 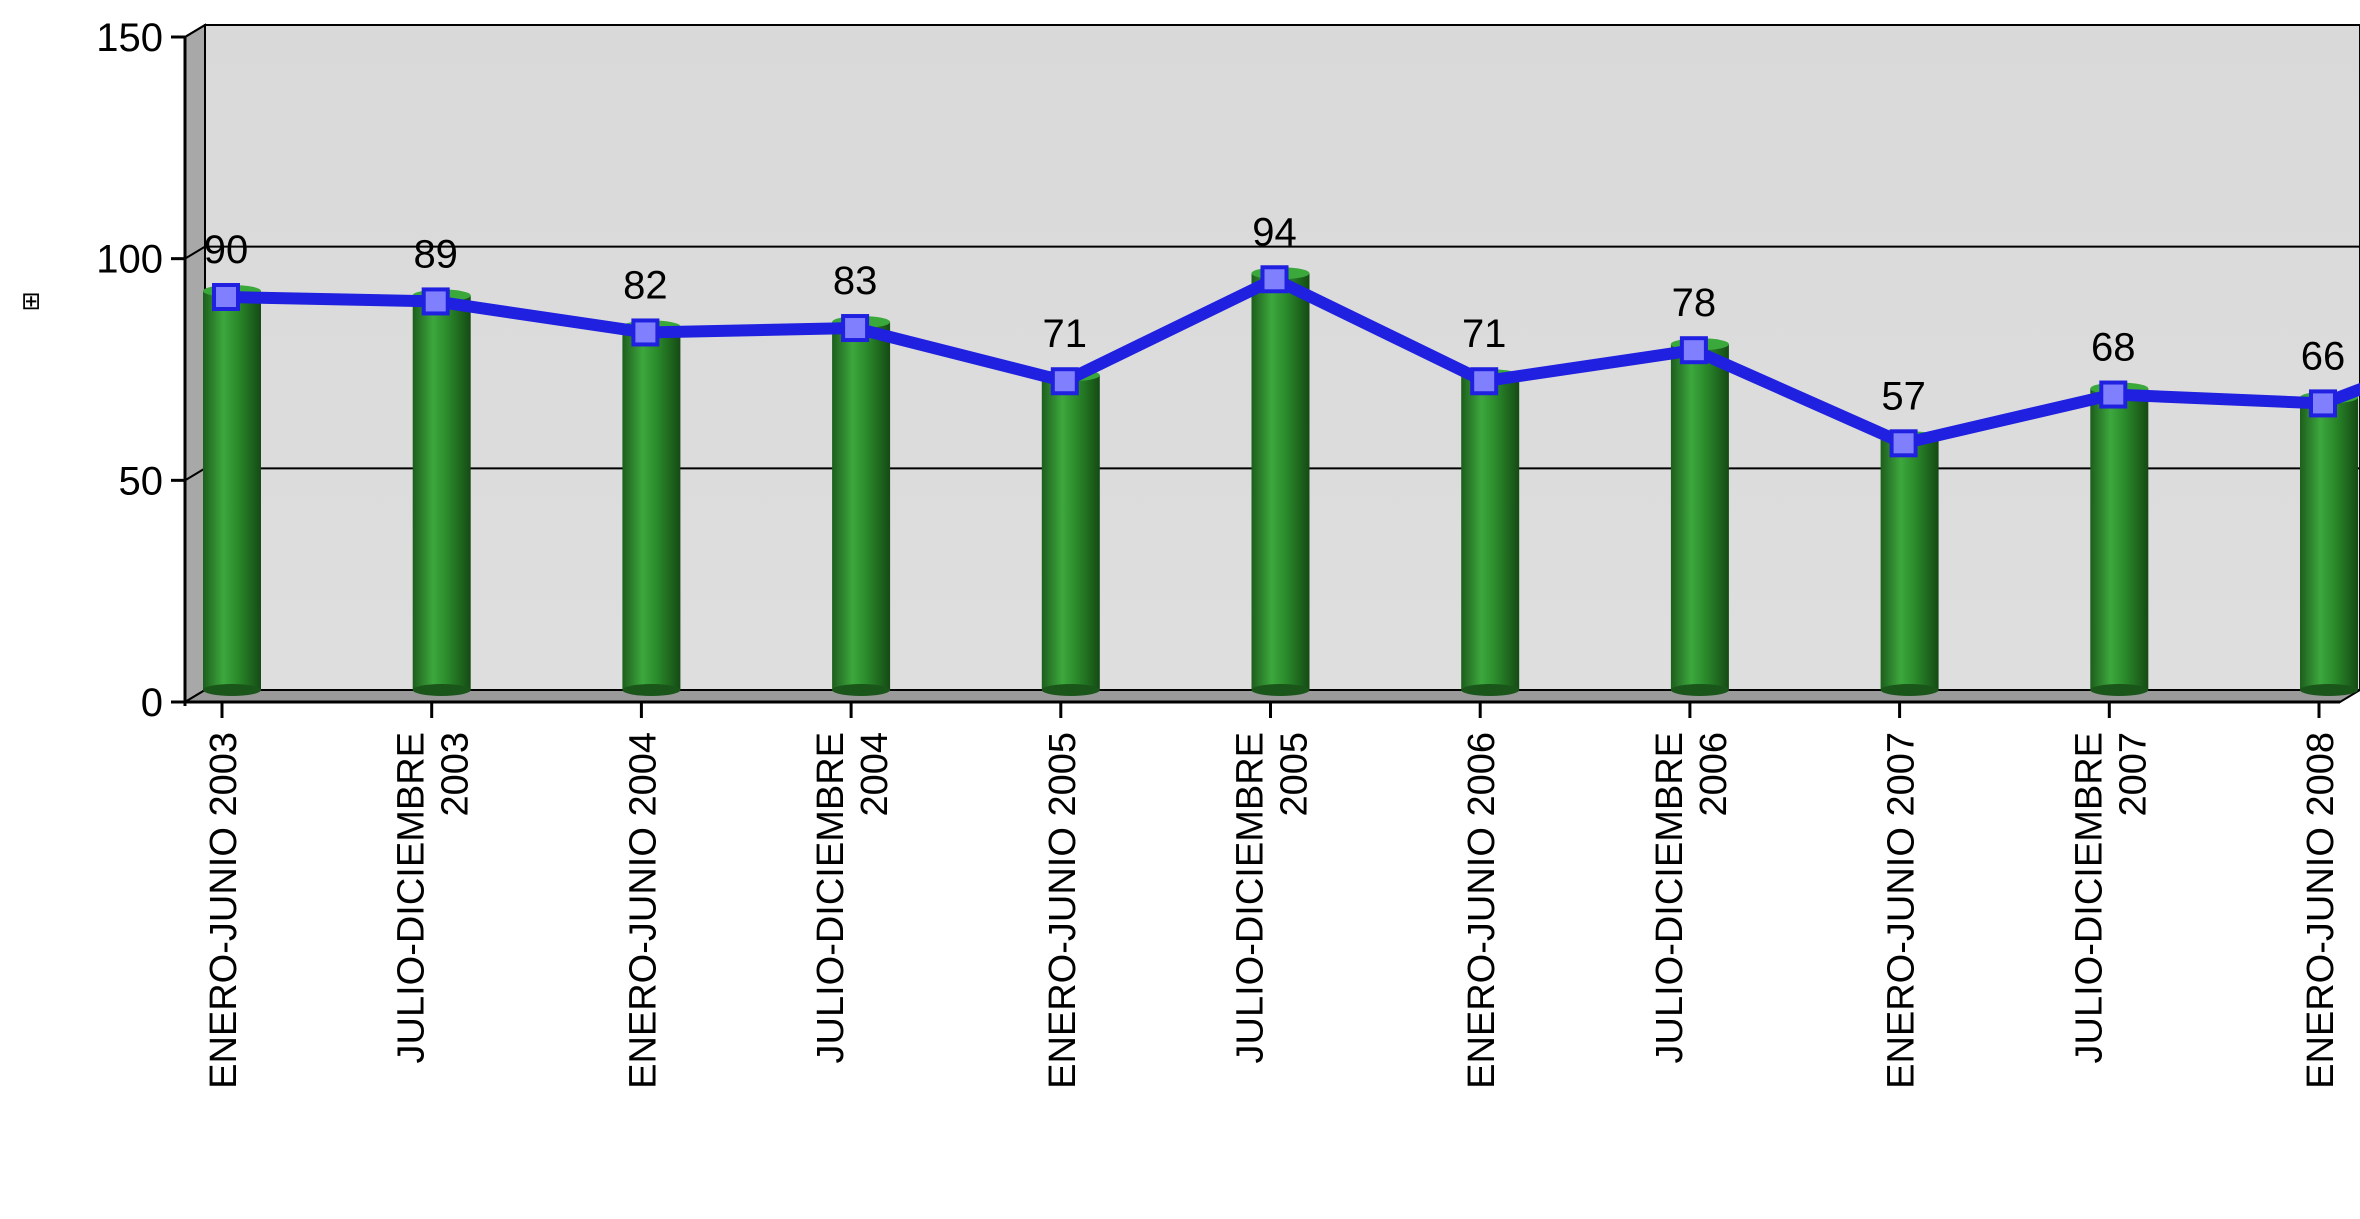 I want to click on data-label: 89, so click(x=435, y=254).